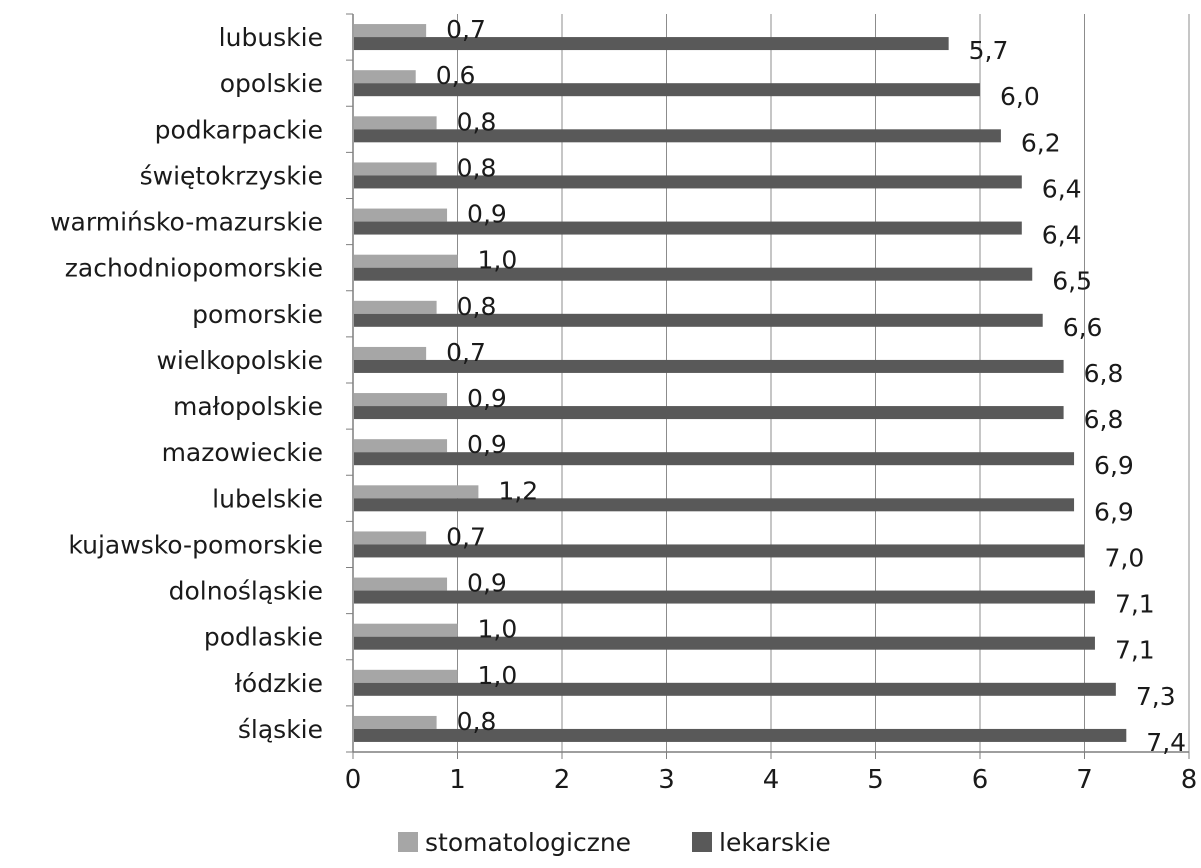  What do you see at coordinates (771, 780) in the screenshot?
I see `x-tick-label: 4` at bounding box center [771, 780].